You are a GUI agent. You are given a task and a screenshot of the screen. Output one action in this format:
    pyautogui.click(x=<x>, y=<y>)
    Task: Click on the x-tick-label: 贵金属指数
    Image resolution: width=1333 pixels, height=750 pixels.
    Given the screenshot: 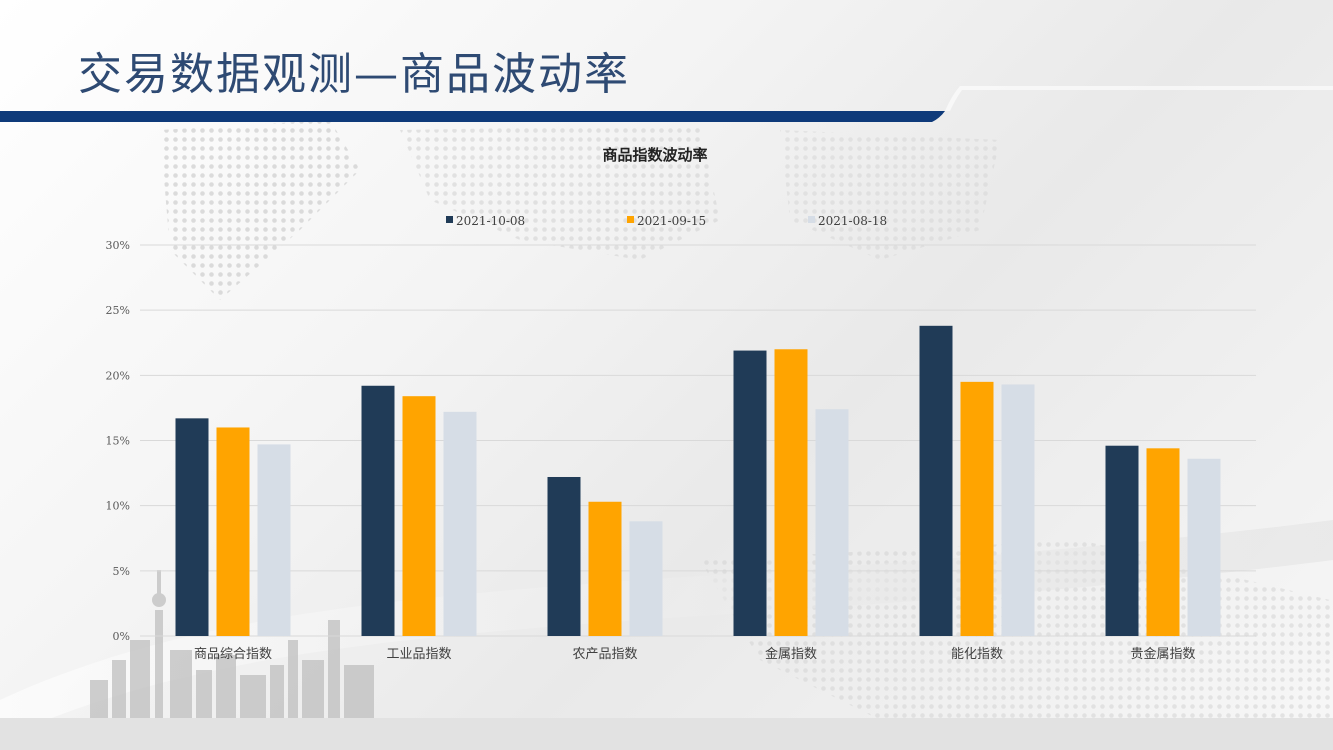 What is the action you would take?
    pyautogui.click(x=1162, y=654)
    